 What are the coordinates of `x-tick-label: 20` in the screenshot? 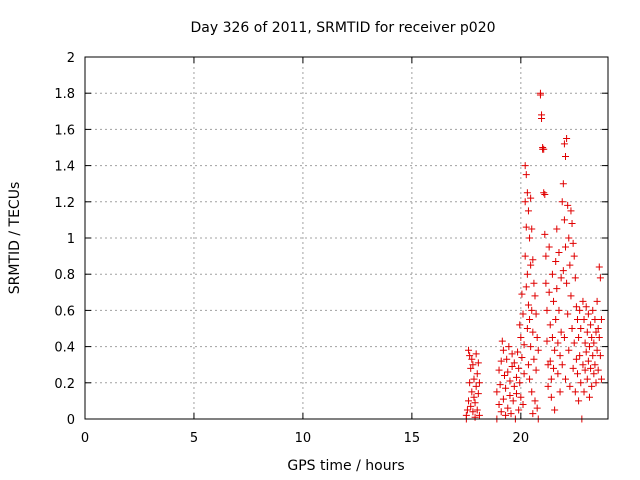 It's located at (521, 438).